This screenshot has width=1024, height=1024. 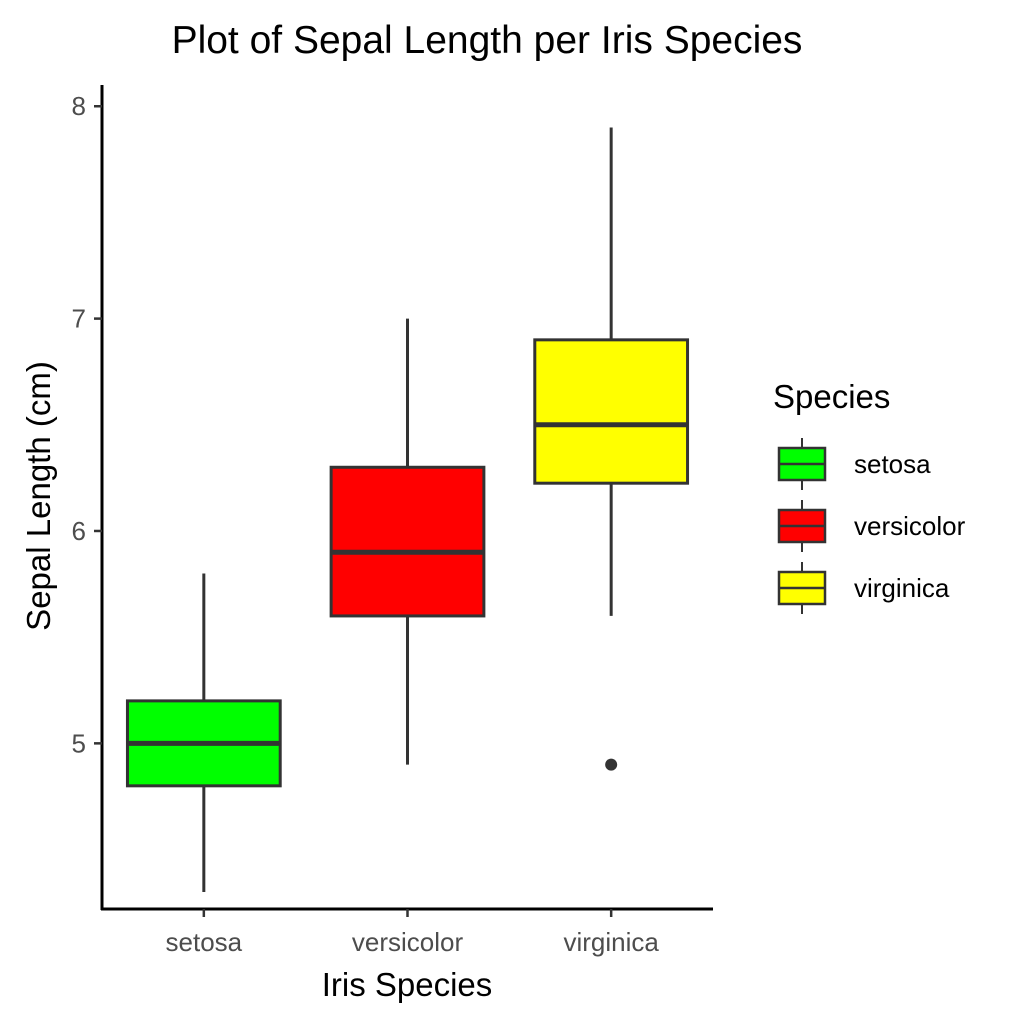 I want to click on iqr-box-virginica, so click(x=611, y=411).